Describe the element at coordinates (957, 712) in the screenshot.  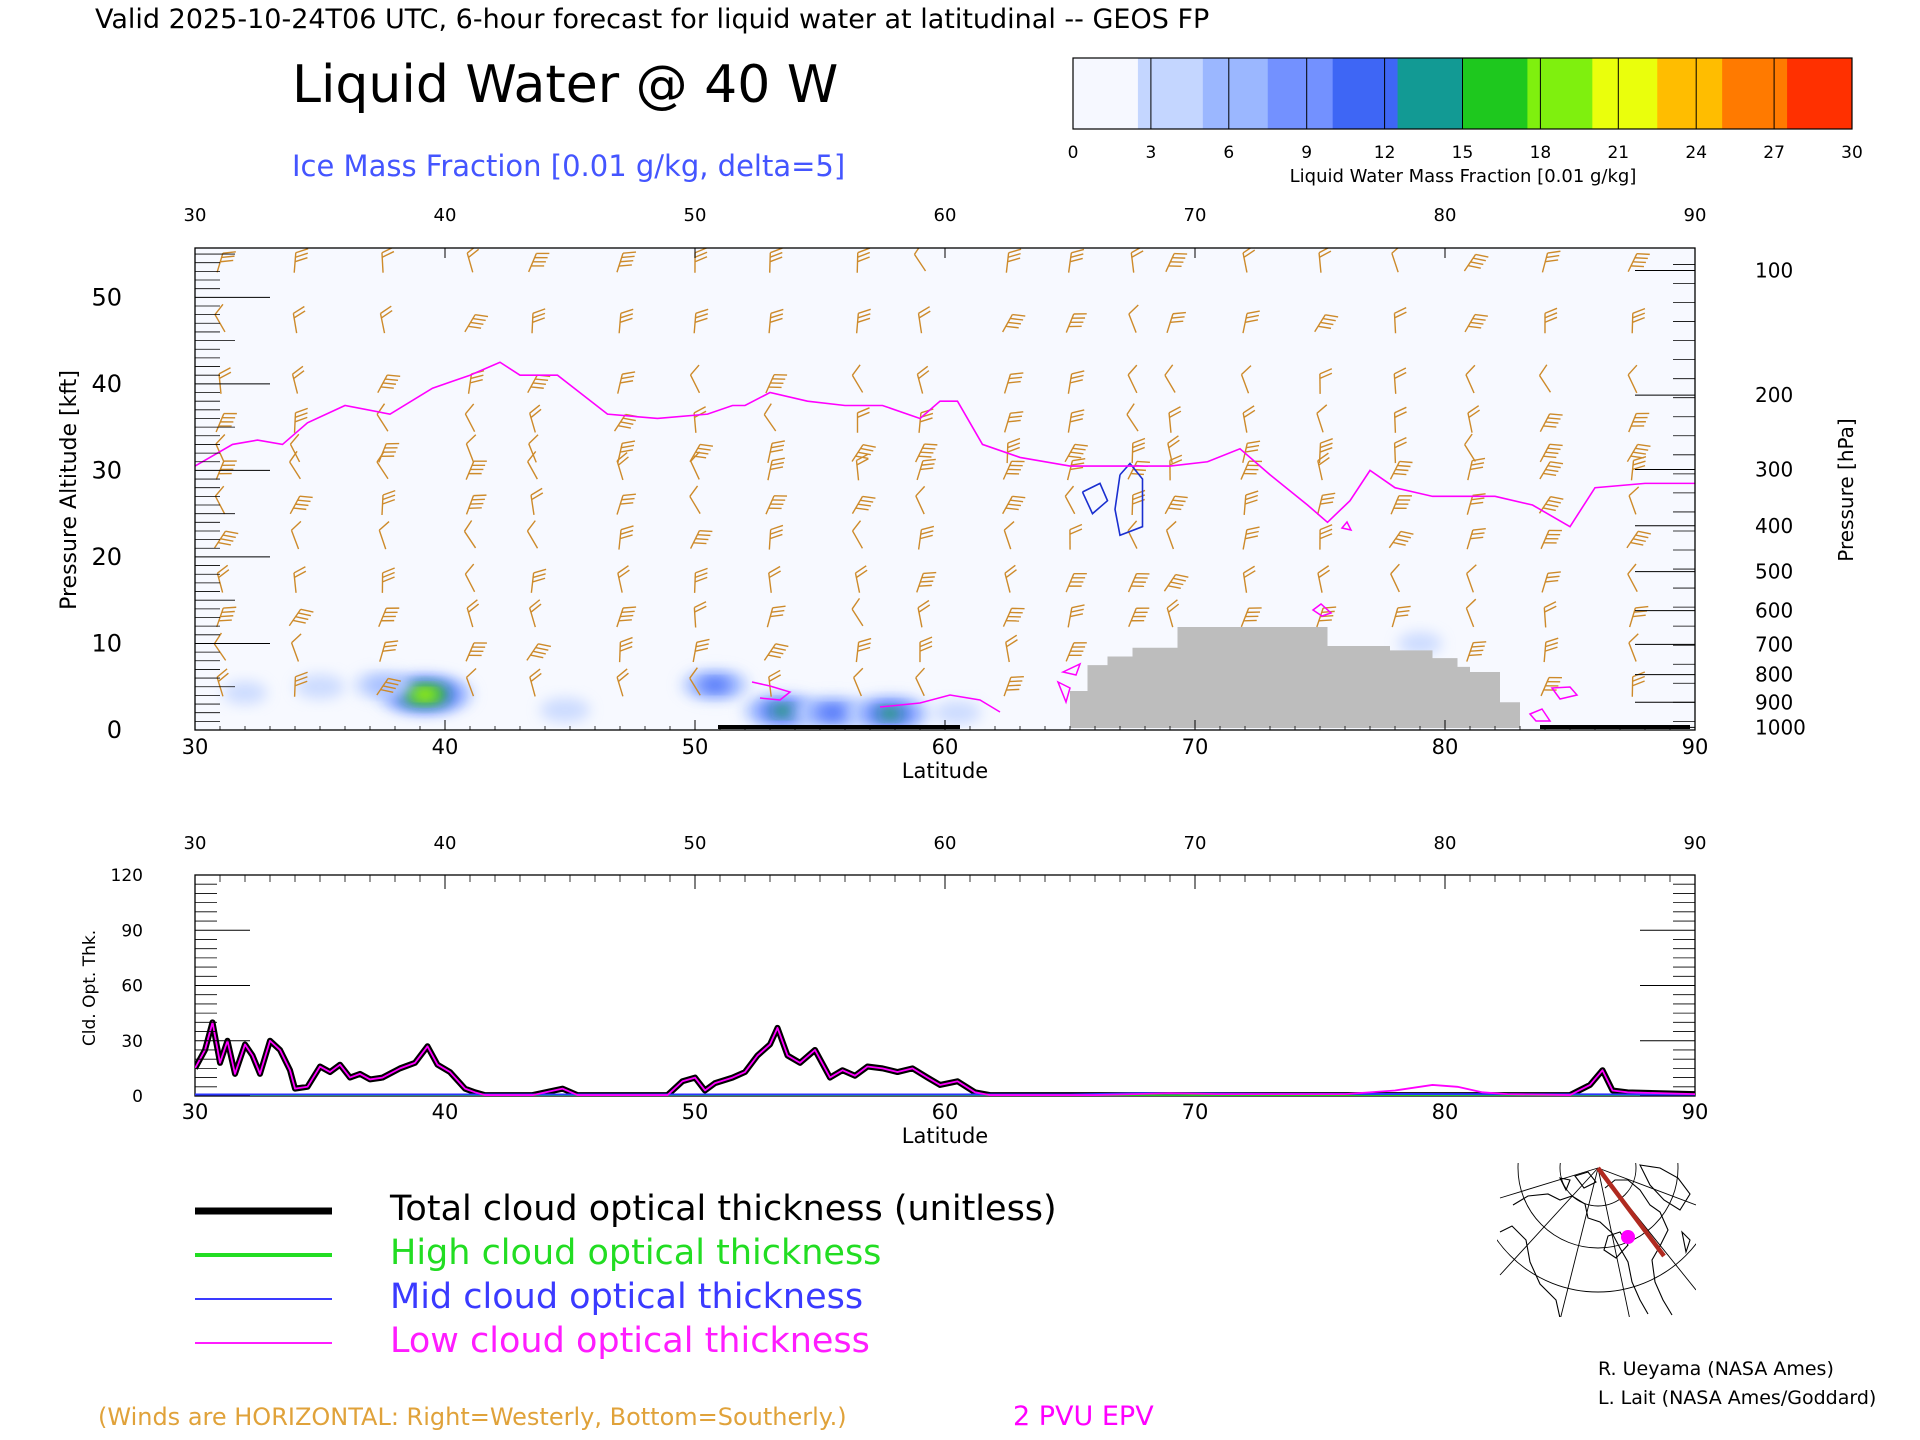
I see `liquid-water-blob` at that location.